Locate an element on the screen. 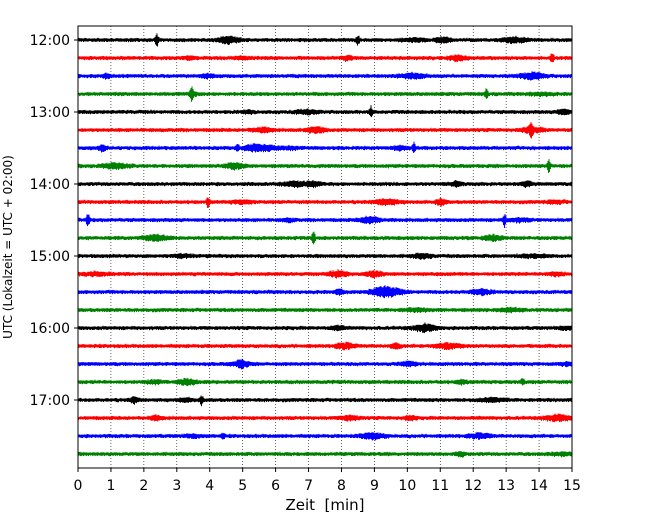  x-tick-label: 8 is located at coordinates (341, 486).